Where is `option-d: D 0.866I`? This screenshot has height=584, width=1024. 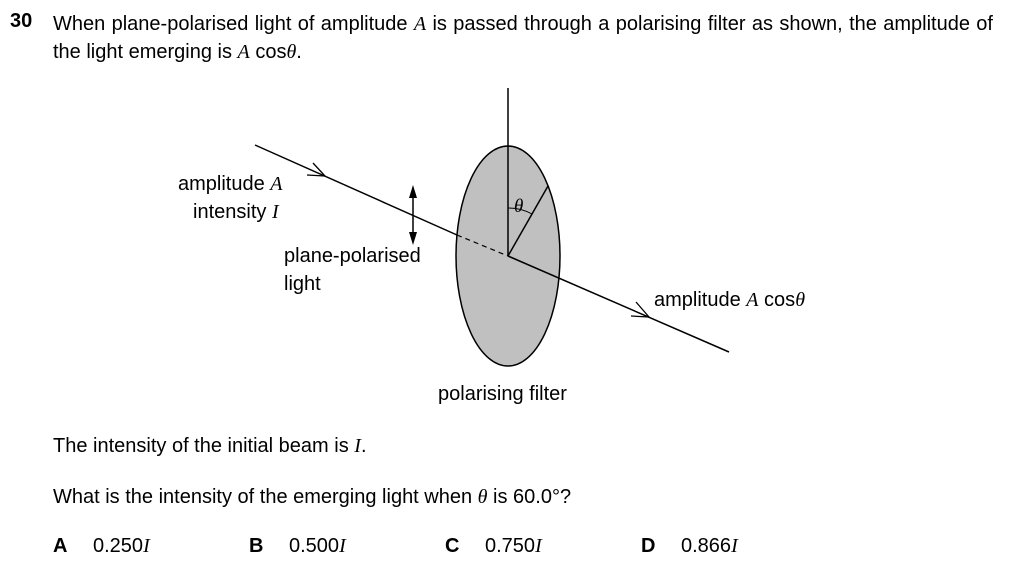
option-d: D 0.866I is located at coordinates (689, 546).